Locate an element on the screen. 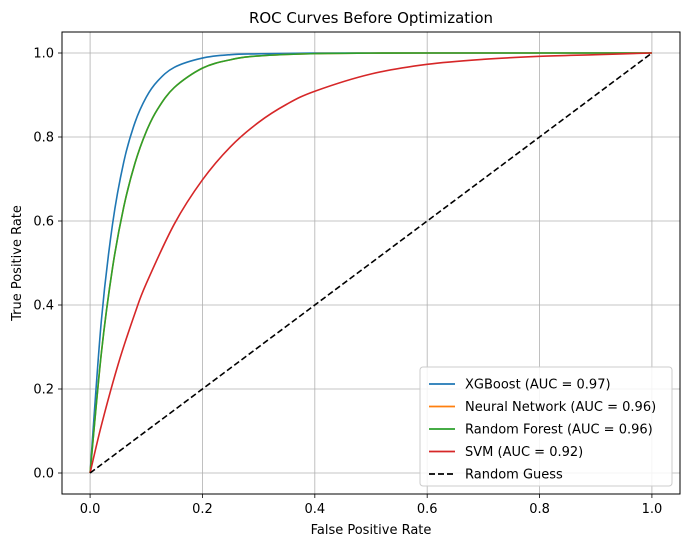 The image size is (691, 547). x-tick-label: 0.8 is located at coordinates (539, 509).